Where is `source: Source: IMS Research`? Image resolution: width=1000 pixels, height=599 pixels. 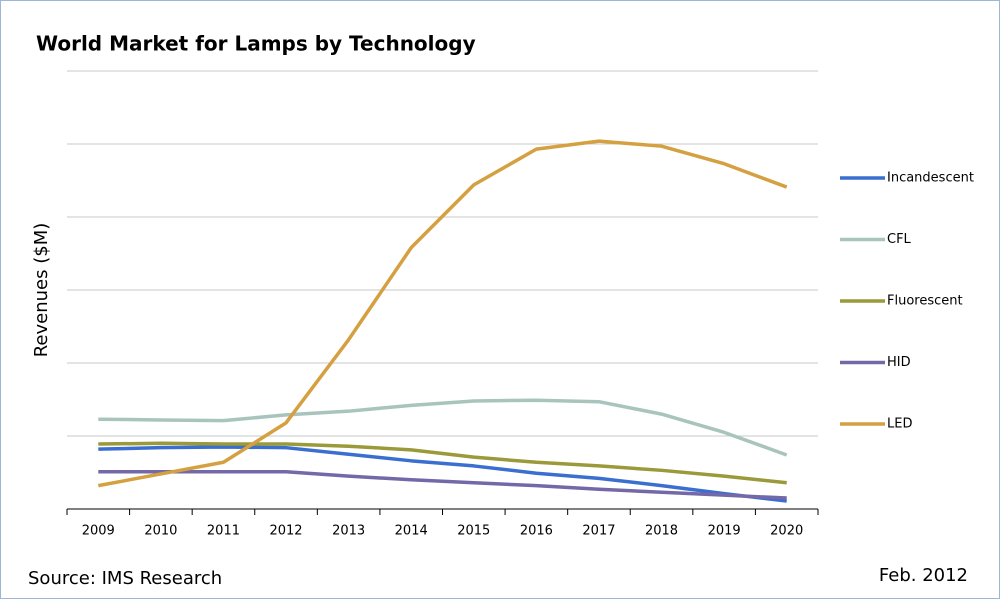 source: Source: IMS Research is located at coordinates (125, 578).